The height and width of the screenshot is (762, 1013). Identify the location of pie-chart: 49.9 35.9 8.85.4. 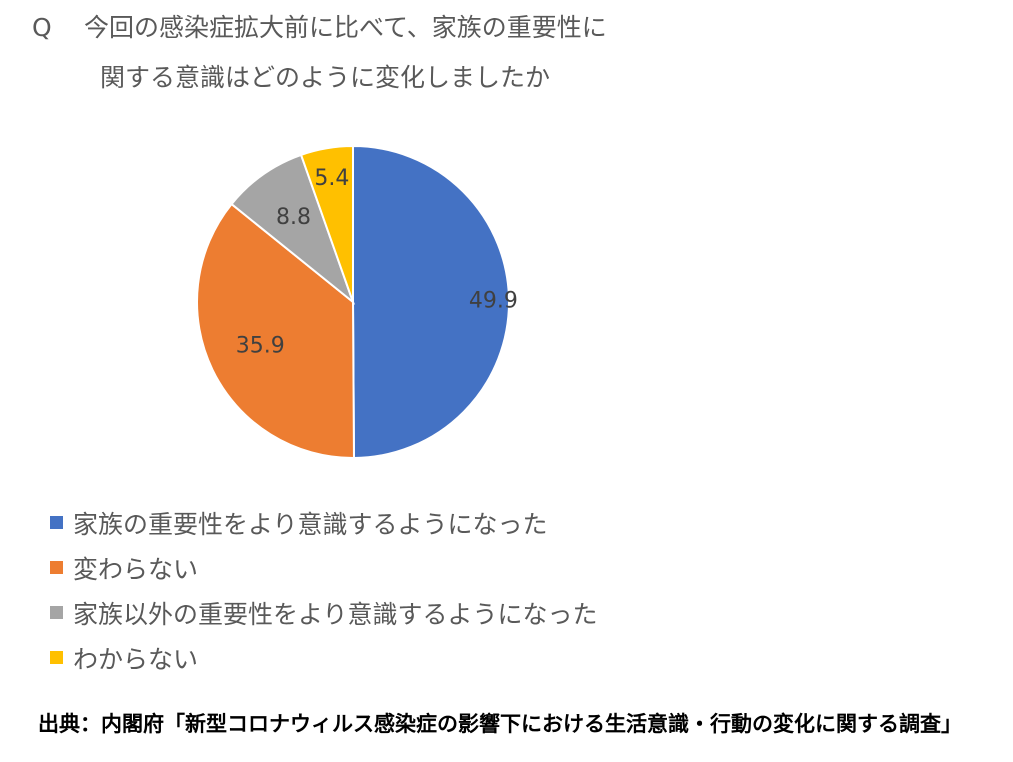
(357, 302).